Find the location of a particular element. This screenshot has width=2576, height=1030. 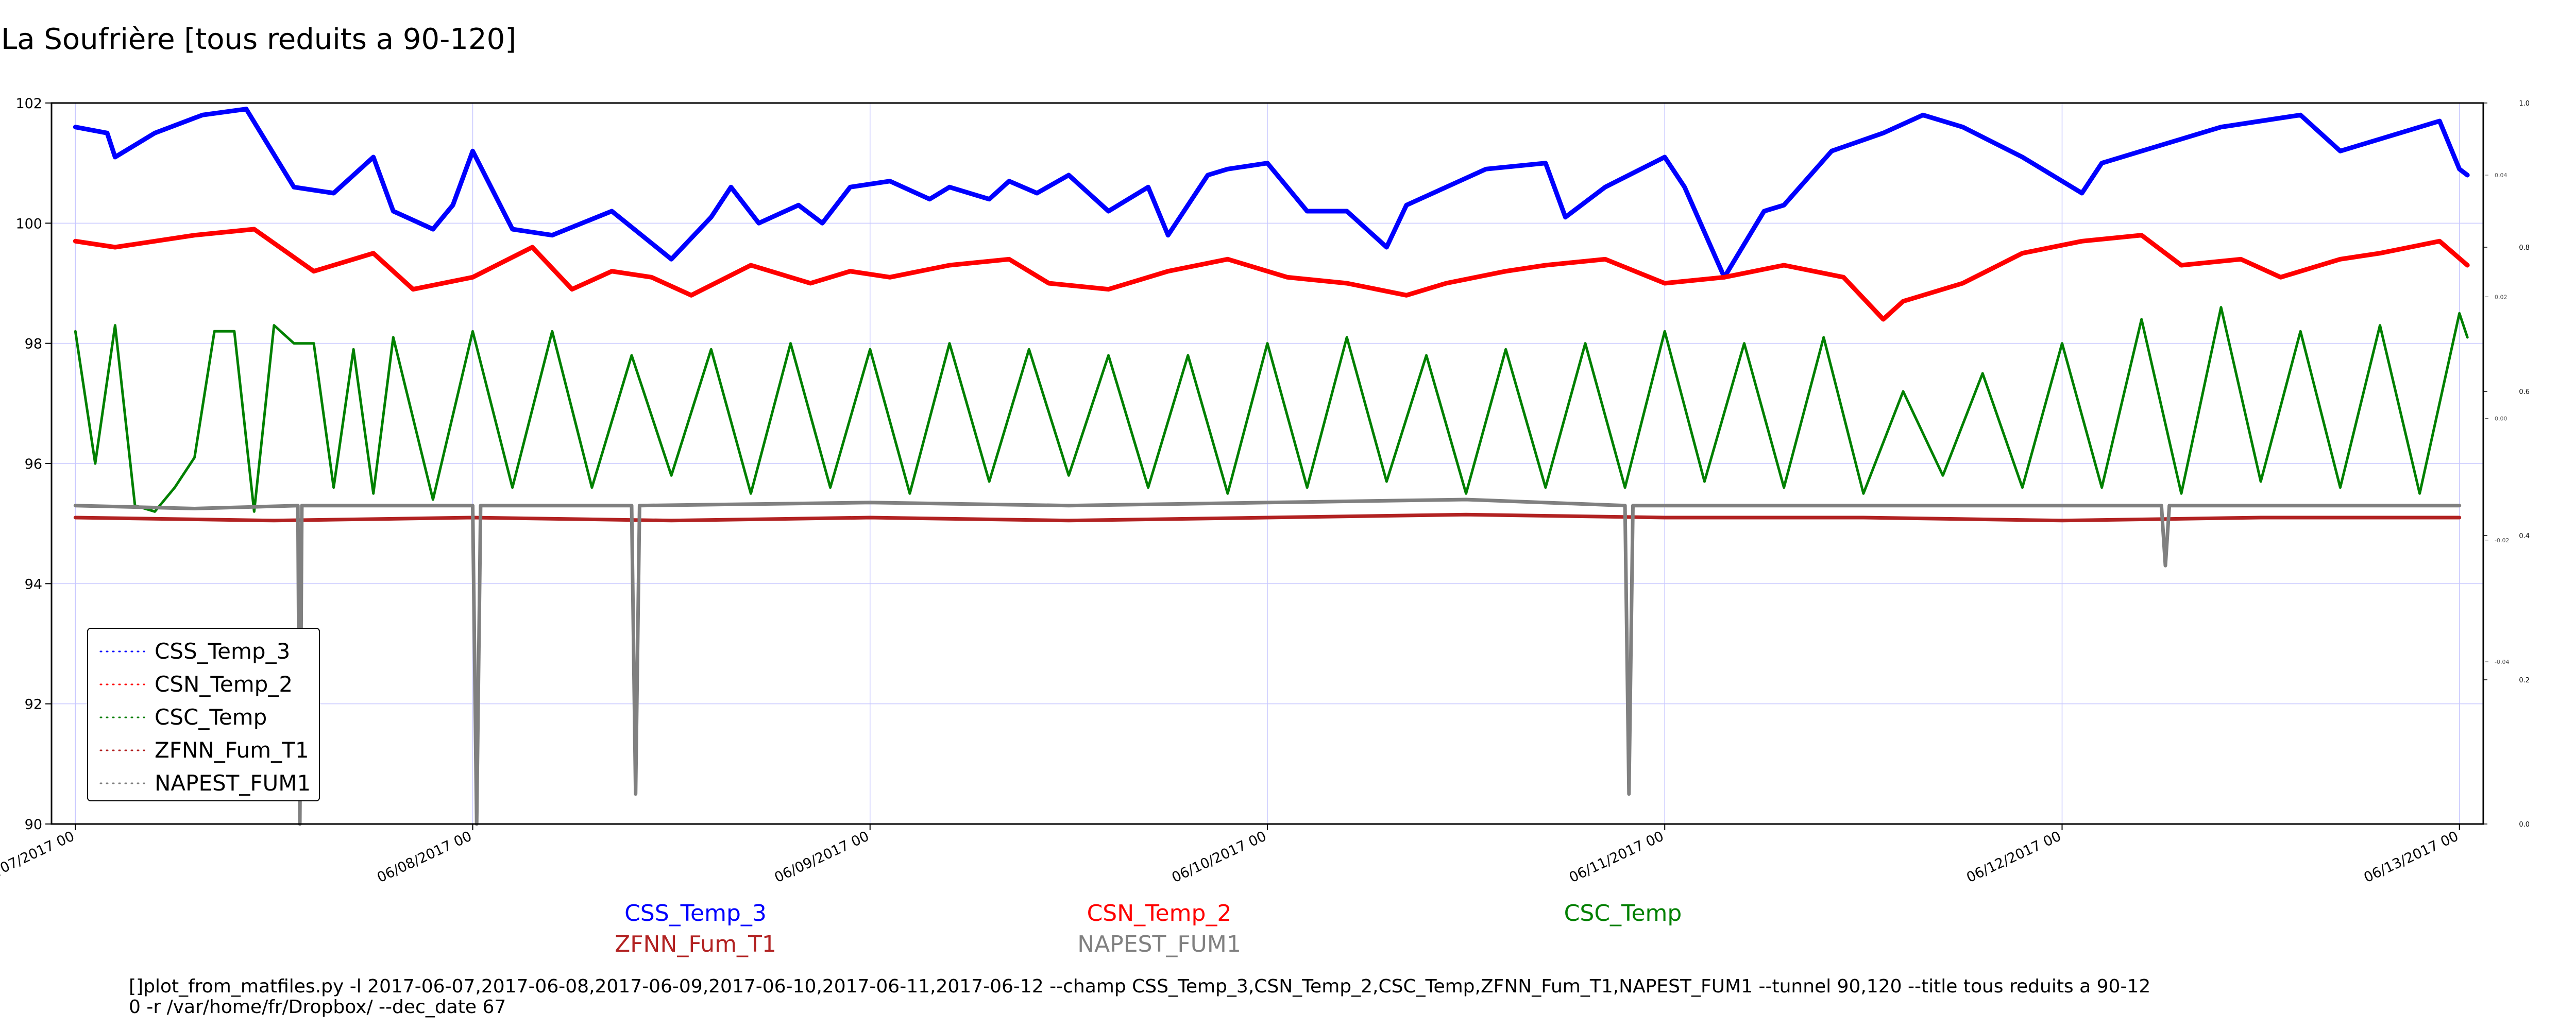

y-tick-label: 94 is located at coordinates (33, 584).